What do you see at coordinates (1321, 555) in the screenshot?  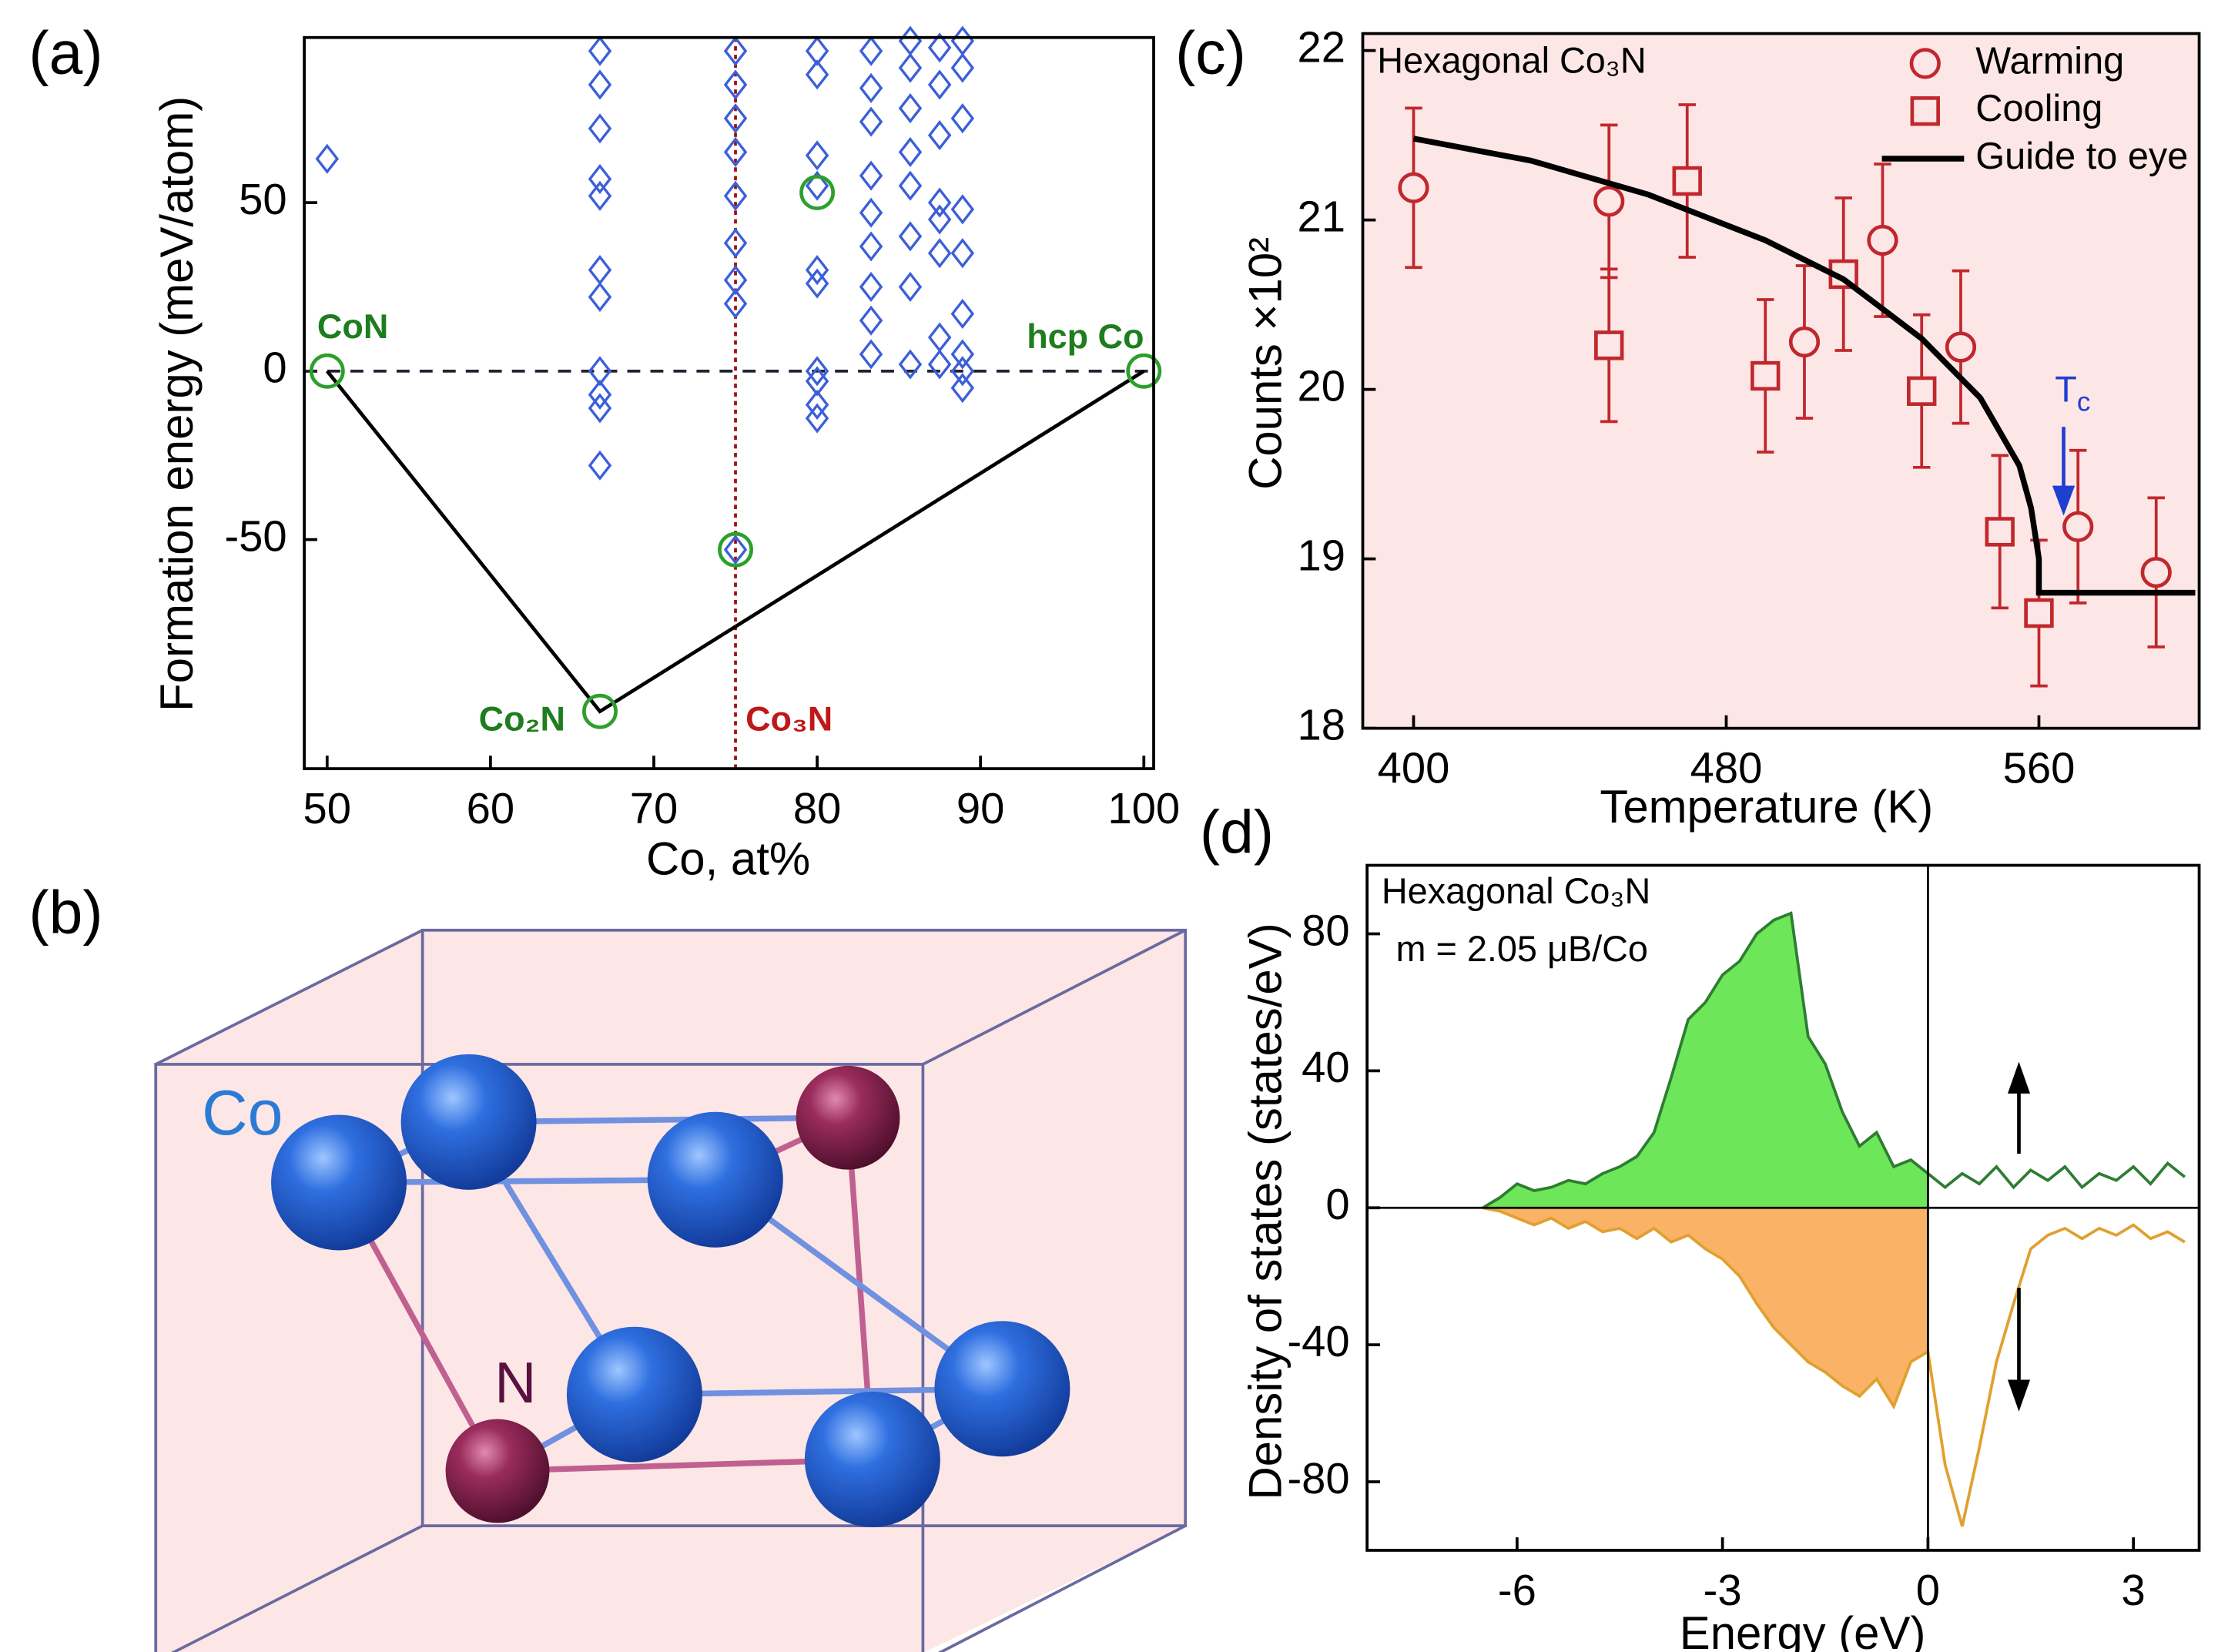 I see `y-tick-label: 19` at bounding box center [1321, 555].